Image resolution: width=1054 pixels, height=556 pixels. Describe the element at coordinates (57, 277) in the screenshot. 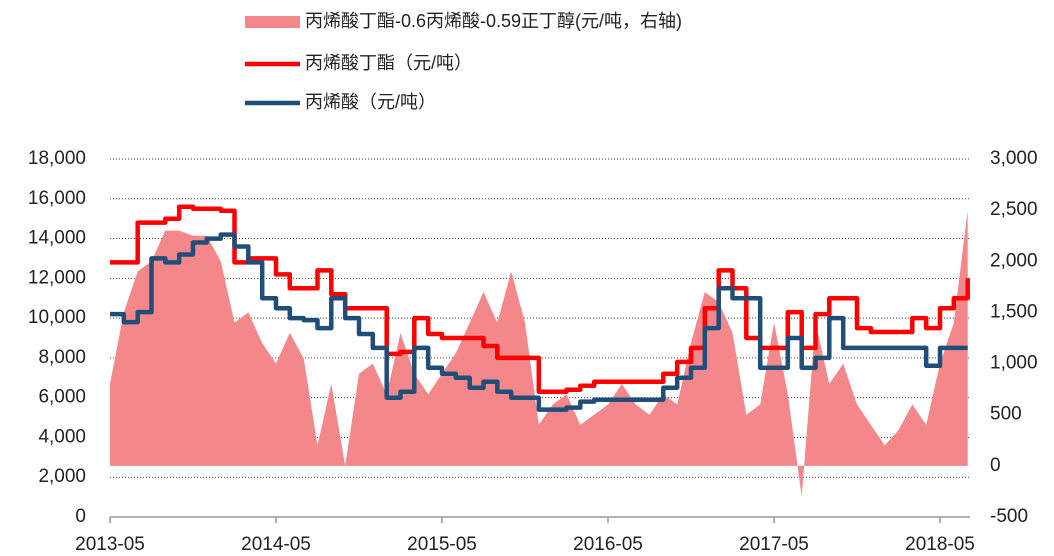

I see `y-tick-label: 12,000` at that location.